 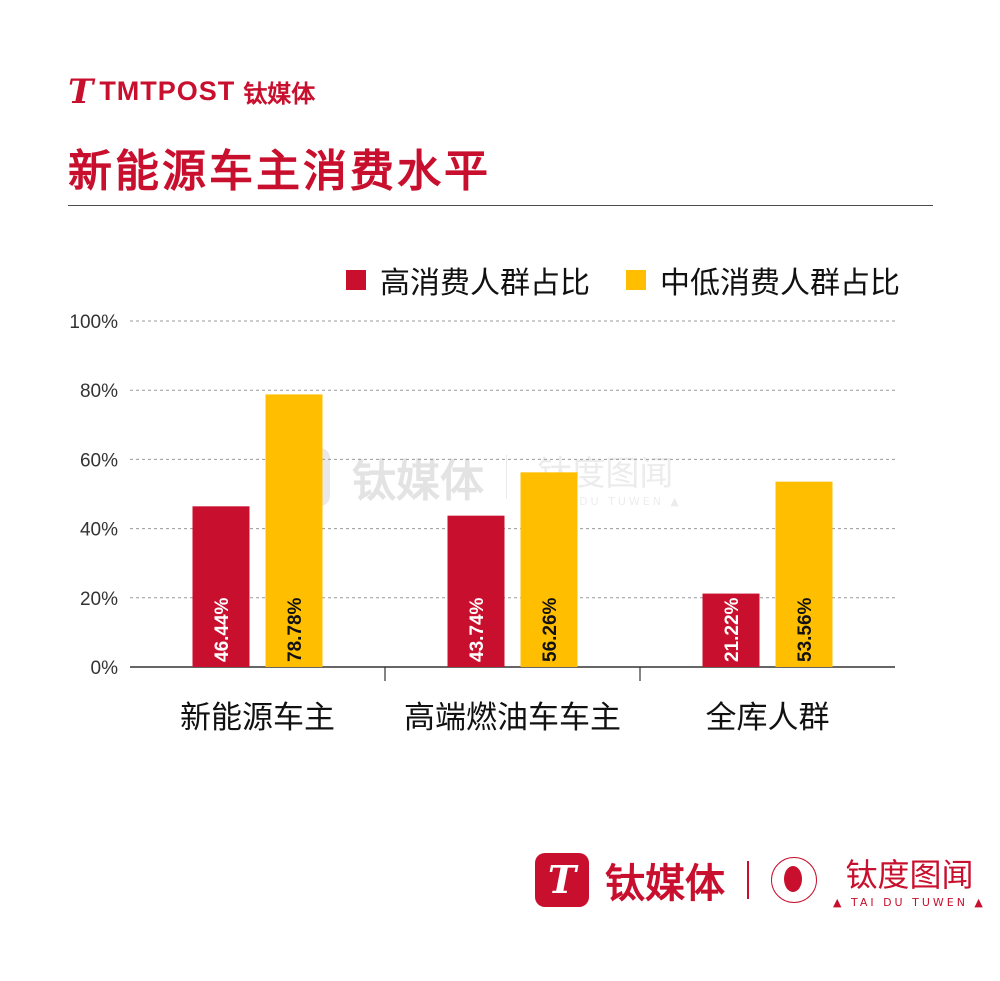 I want to click on watermark-separator, so click(x=506, y=477).